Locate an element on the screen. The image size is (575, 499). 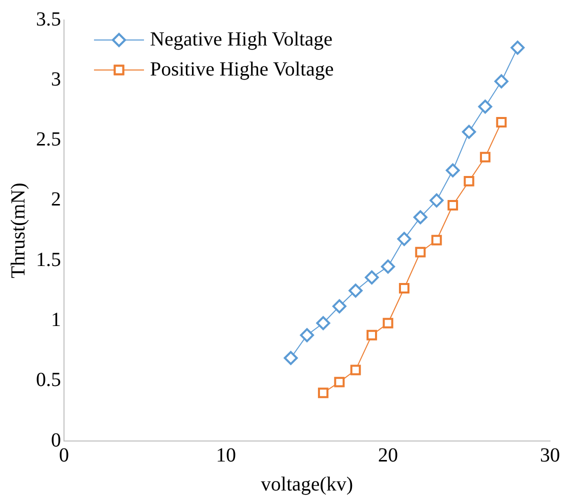
y-tick-label: 0.5 is located at coordinates (48, 380).